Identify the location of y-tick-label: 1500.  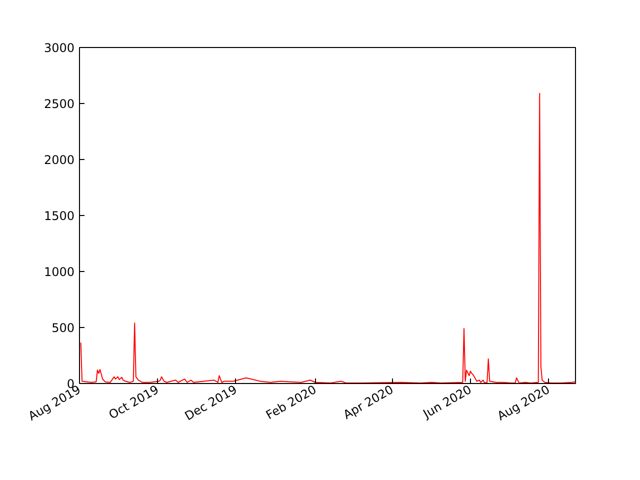
(59, 216).